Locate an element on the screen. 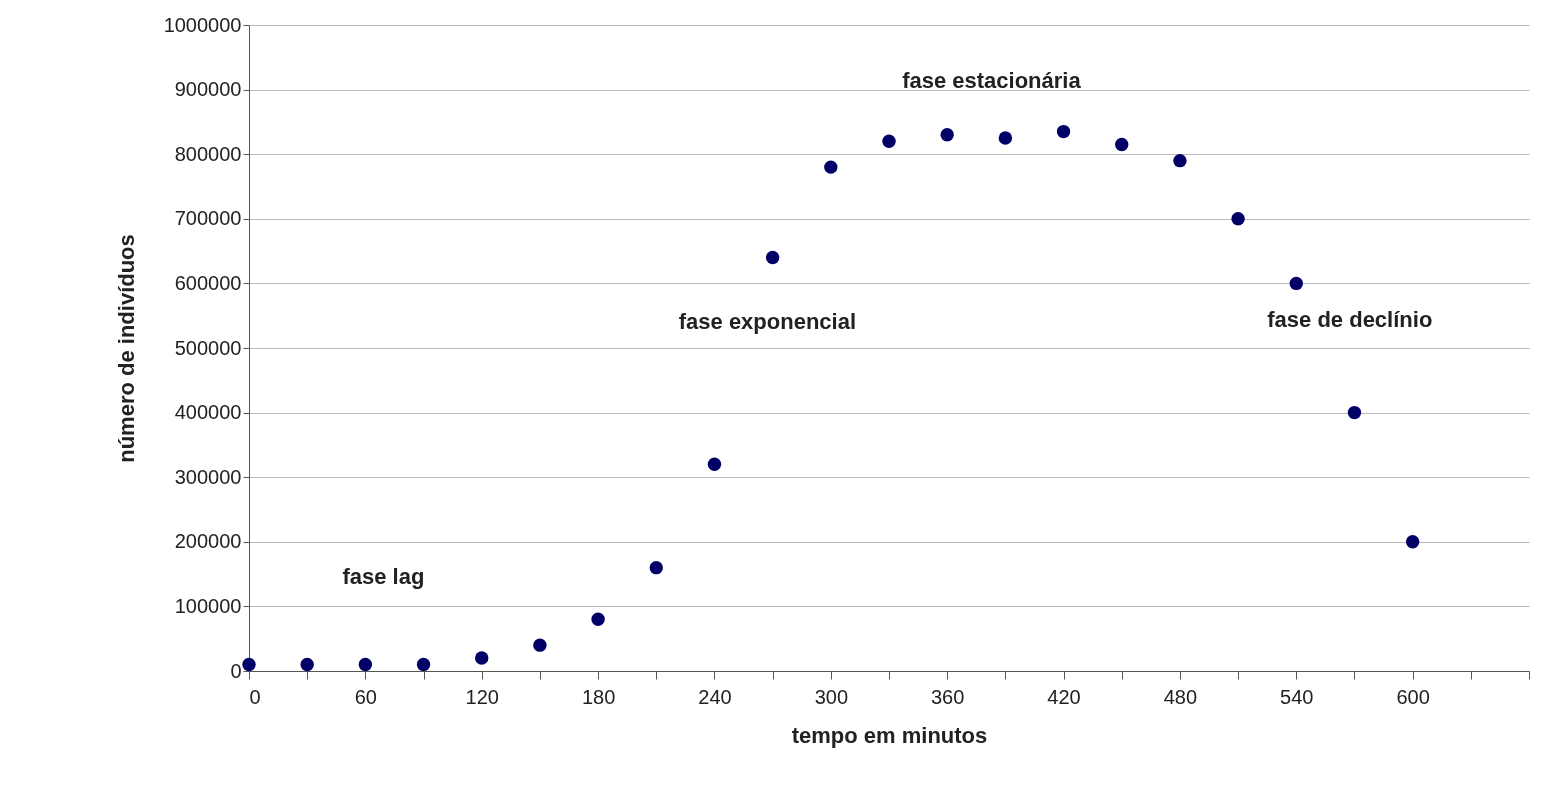 The image size is (1551, 791). x-tick-label: 0 is located at coordinates (255, 696).